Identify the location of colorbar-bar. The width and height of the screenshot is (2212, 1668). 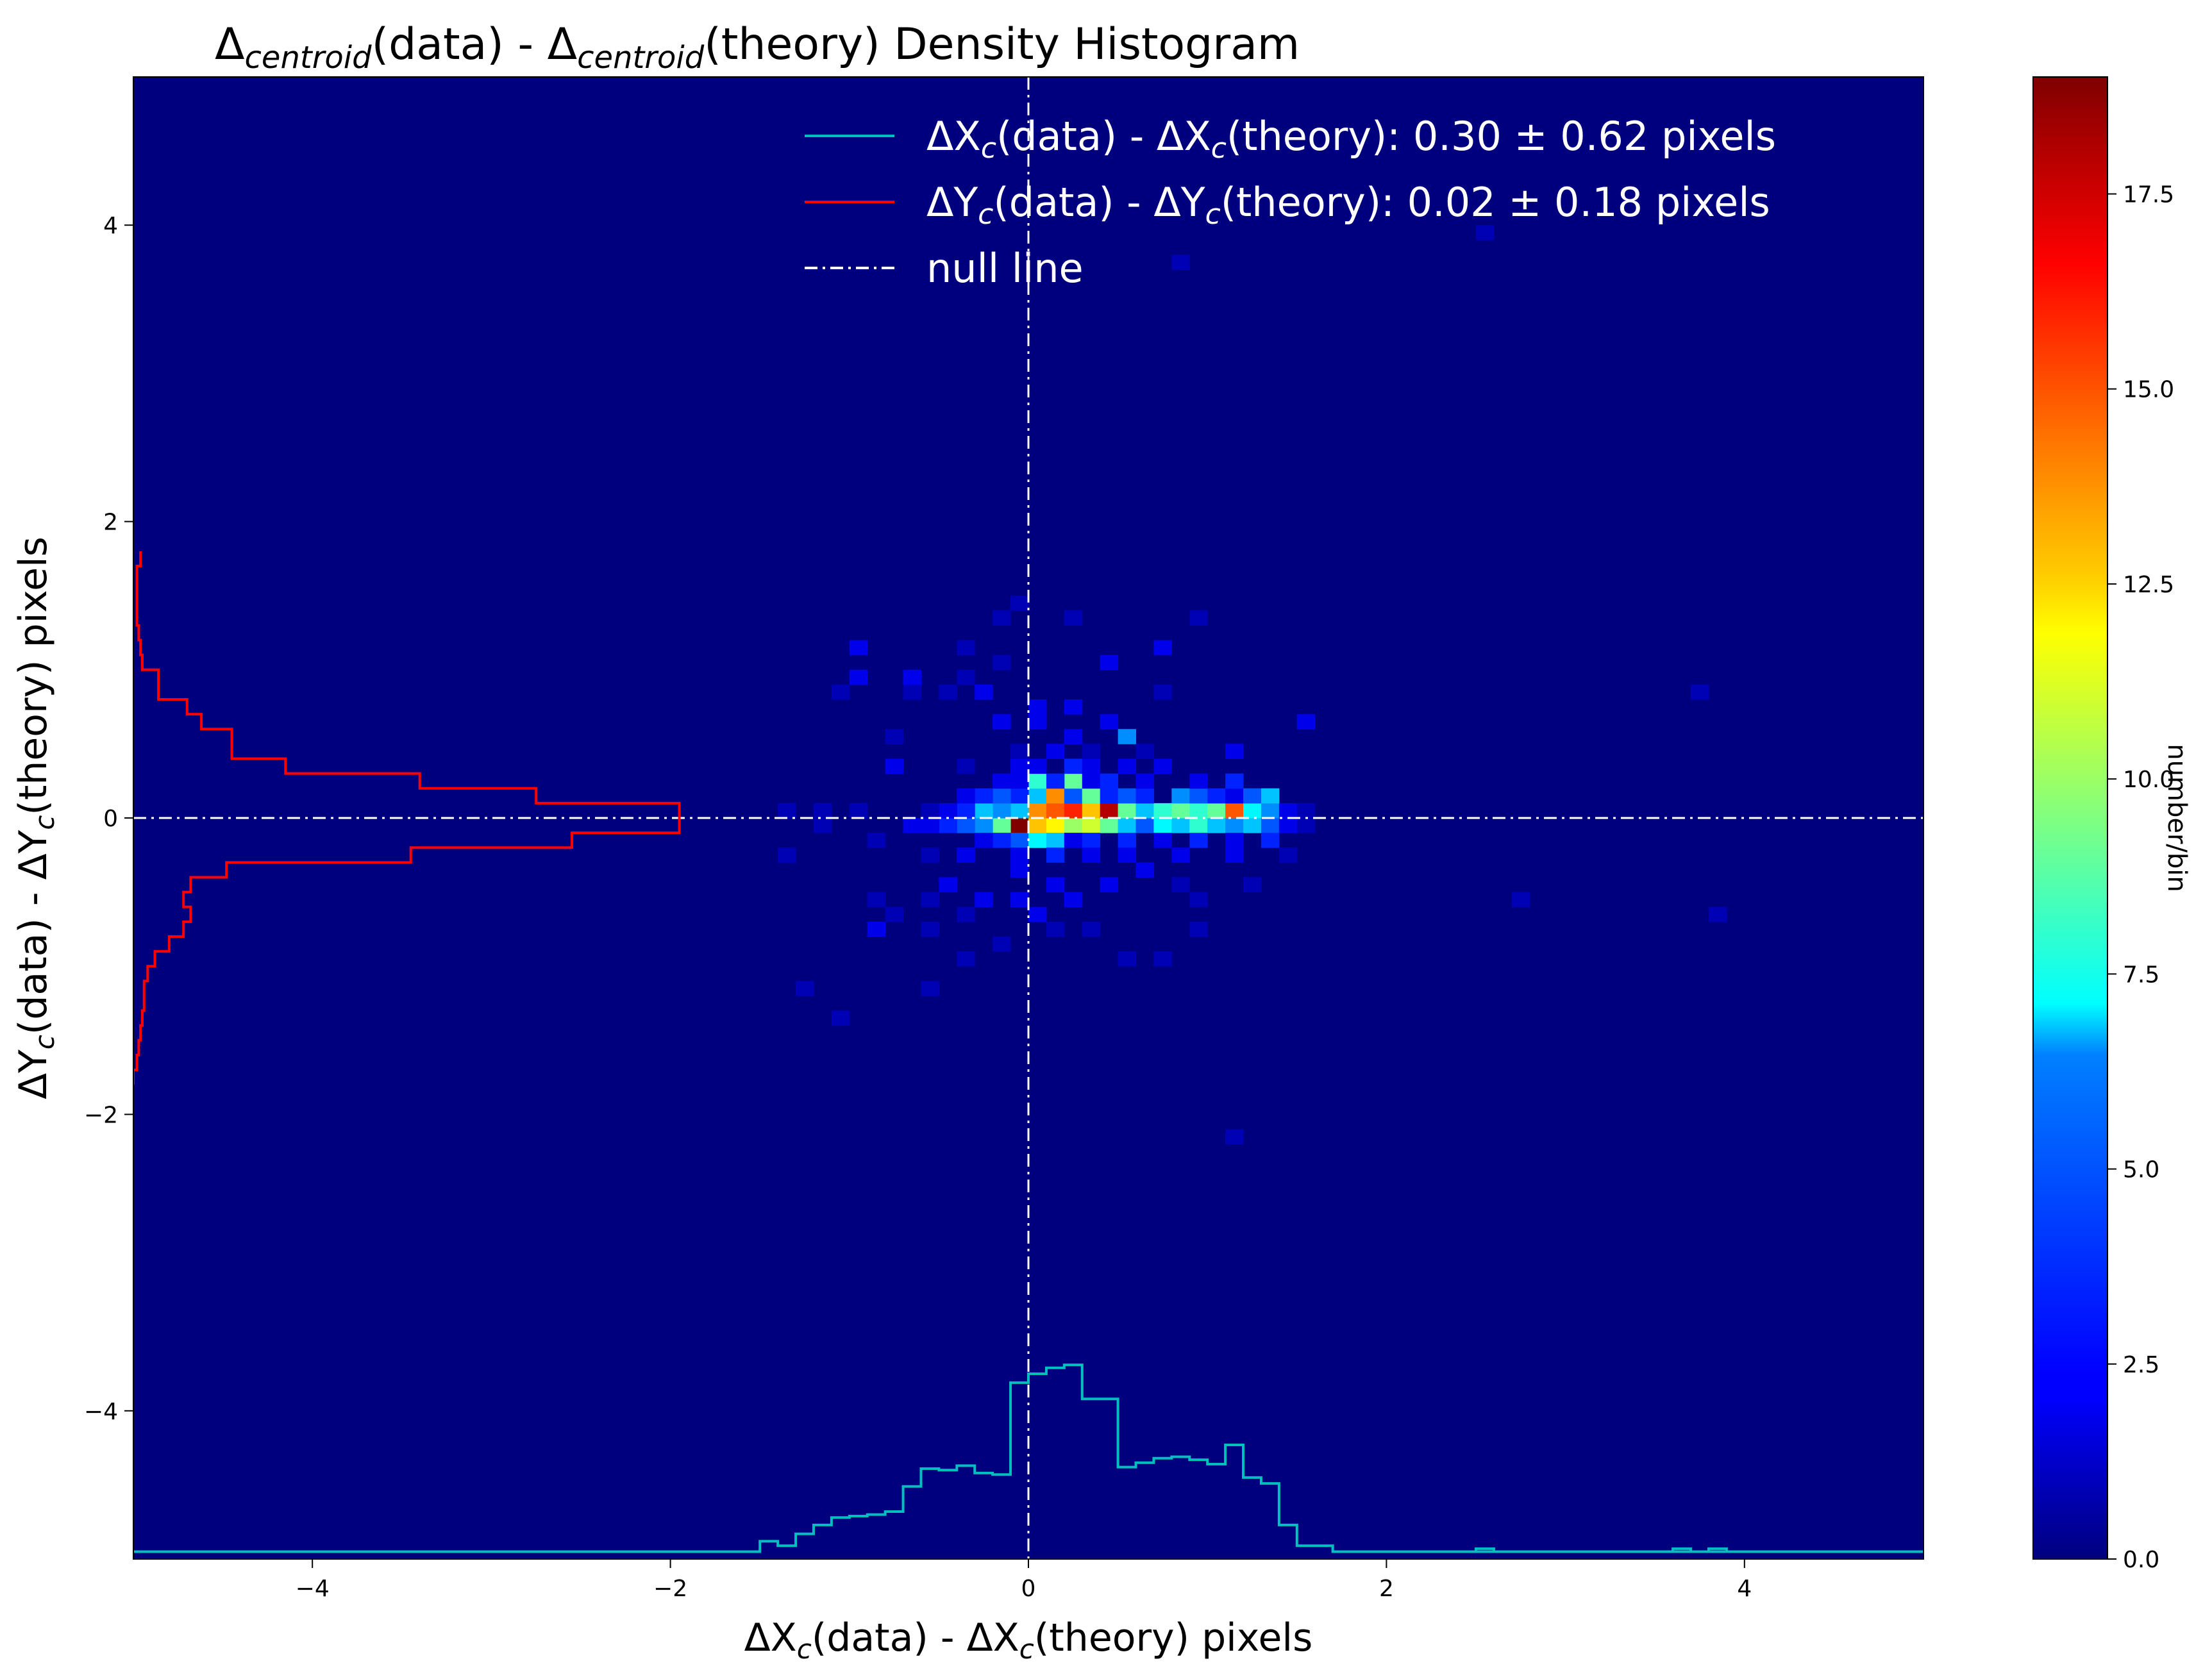
(2070, 818).